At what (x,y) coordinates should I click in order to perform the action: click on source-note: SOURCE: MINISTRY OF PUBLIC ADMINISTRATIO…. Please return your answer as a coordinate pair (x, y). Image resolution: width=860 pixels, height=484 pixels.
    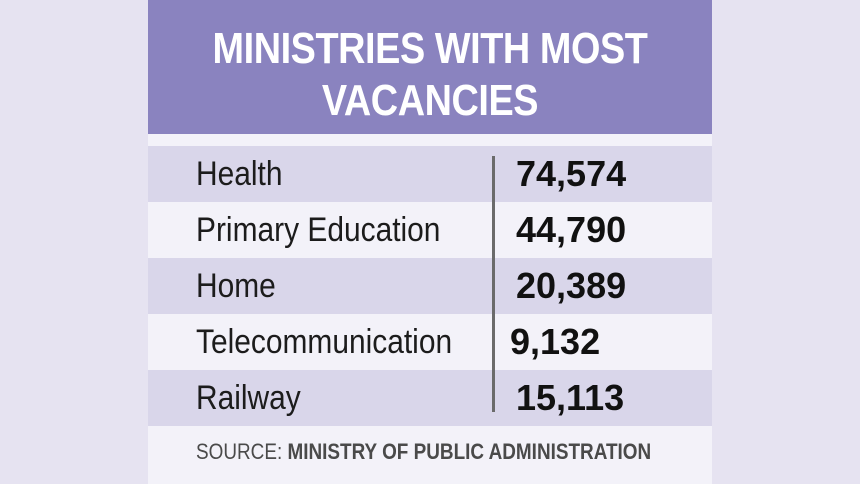
    Looking at the image, I should click on (423, 452).